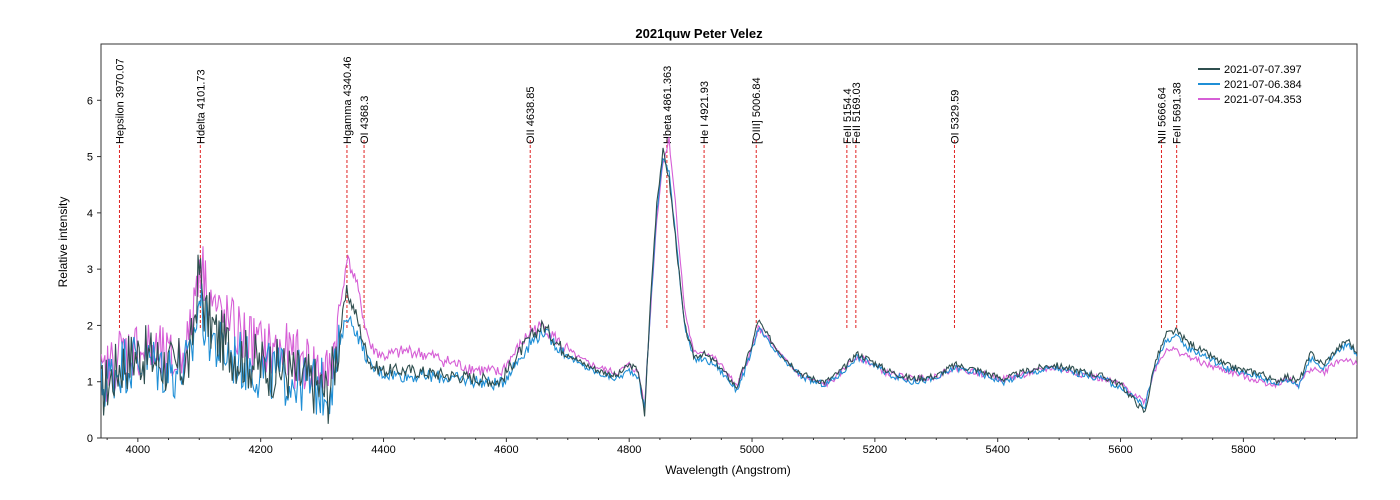  What do you see at coordinates (1263, 85) in the screenshot?
I see `legend-label: 2021-07-06.384` at bounding box center [1263, 85].